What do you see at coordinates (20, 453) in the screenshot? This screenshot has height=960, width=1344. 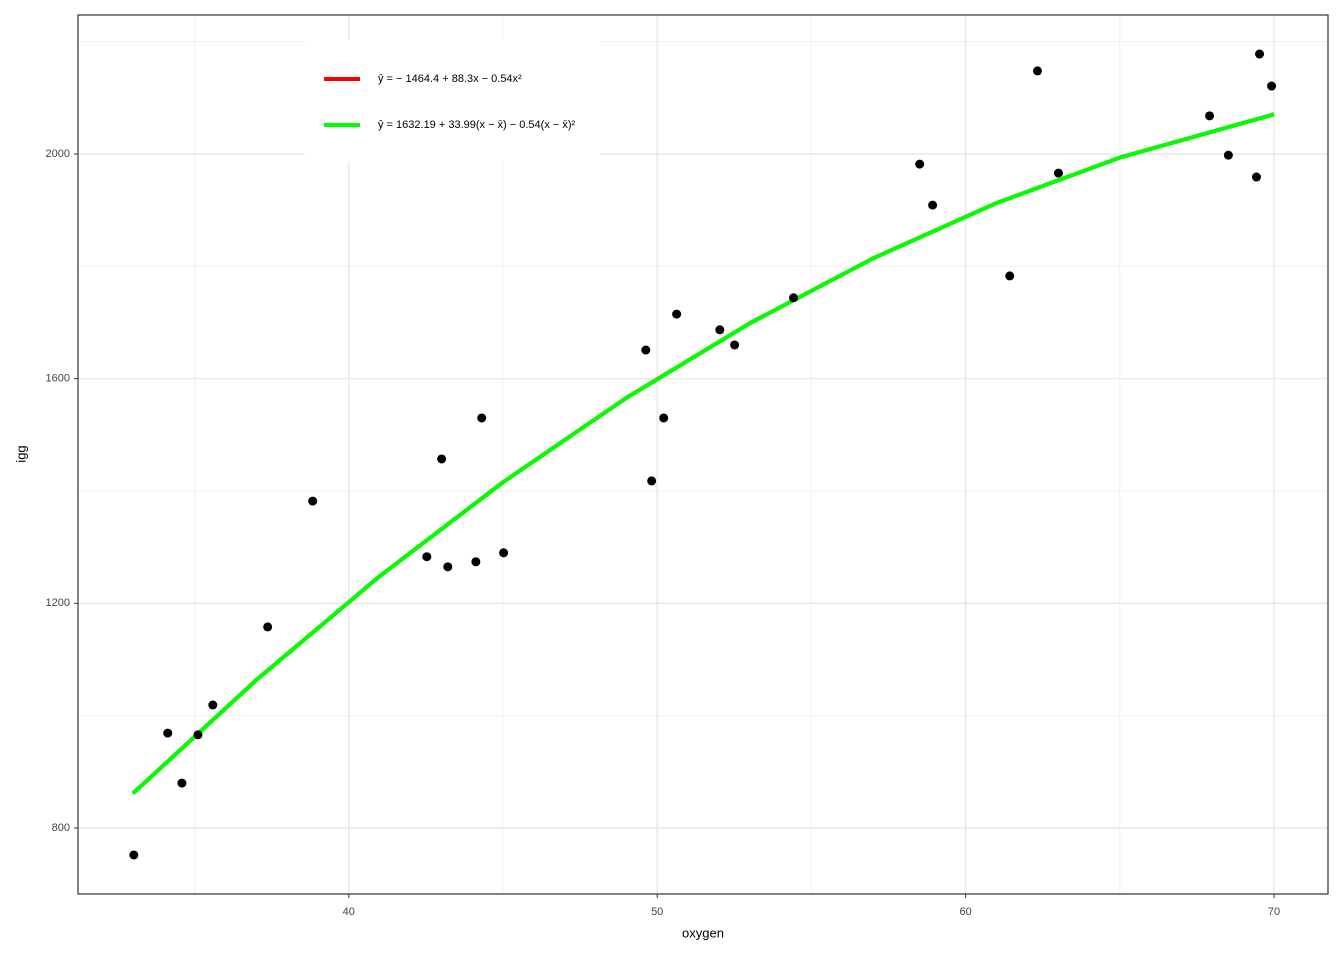 I see `y-axis-label: igg` at bounding box center [20, 453].